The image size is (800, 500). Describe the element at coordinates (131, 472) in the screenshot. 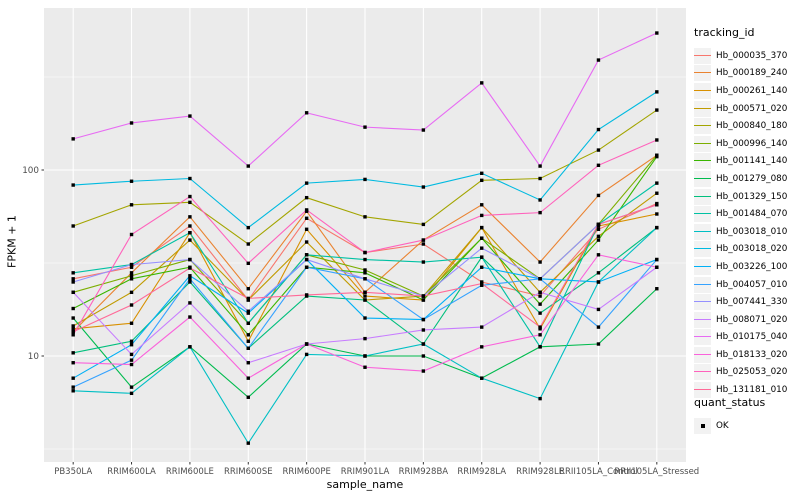

I see `x-tick-label: RRIM600LA` at that location.